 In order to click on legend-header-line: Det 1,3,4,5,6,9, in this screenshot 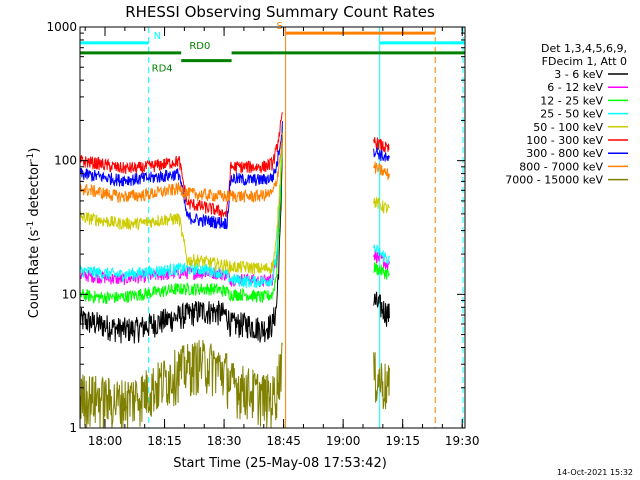, I will do `click(584, 48)`.